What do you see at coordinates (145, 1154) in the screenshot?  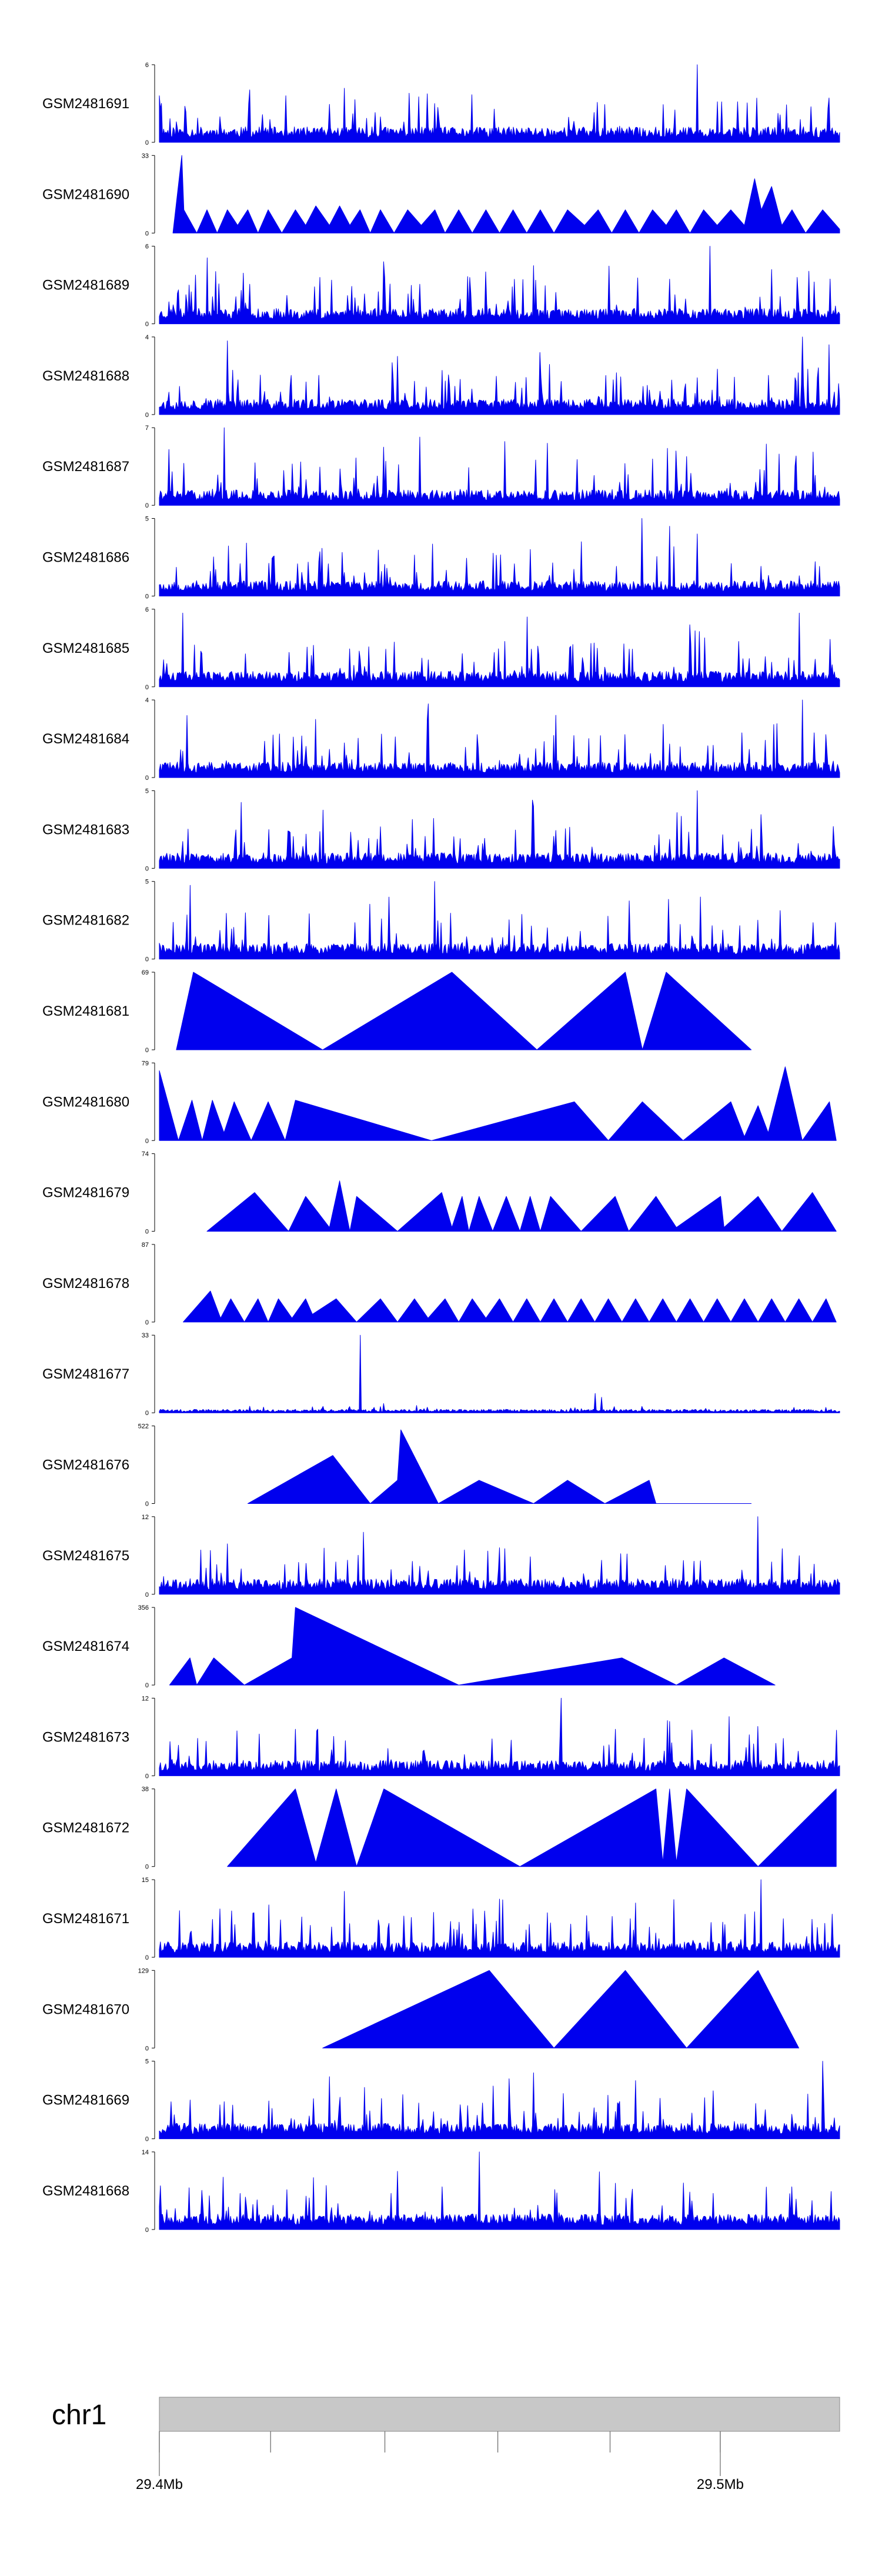 I see `y-max-label: 74` at bounding box center [145, 1154].